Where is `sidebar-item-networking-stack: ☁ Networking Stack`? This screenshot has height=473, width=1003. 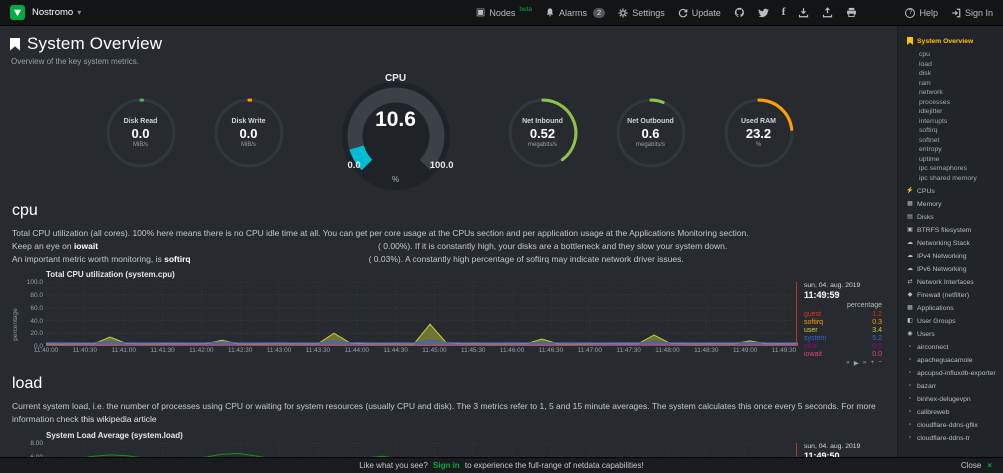 sidebar-item-networking-stack: ☁ Networking Stack is located at coordinates (952, 243).